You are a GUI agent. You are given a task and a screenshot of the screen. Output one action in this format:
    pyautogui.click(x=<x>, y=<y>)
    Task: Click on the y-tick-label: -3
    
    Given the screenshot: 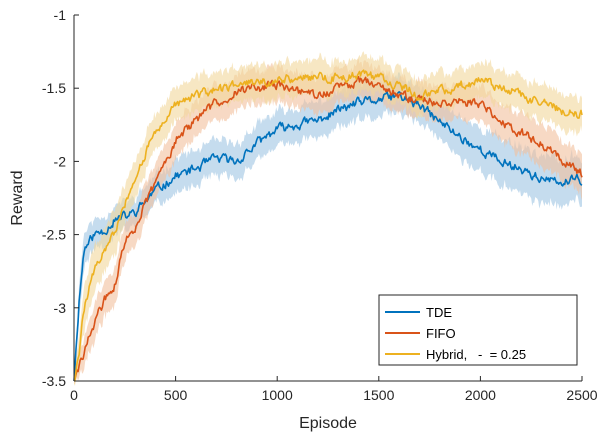 What is the action you would take?
    pyautogui.click(x=60, y=308)
    